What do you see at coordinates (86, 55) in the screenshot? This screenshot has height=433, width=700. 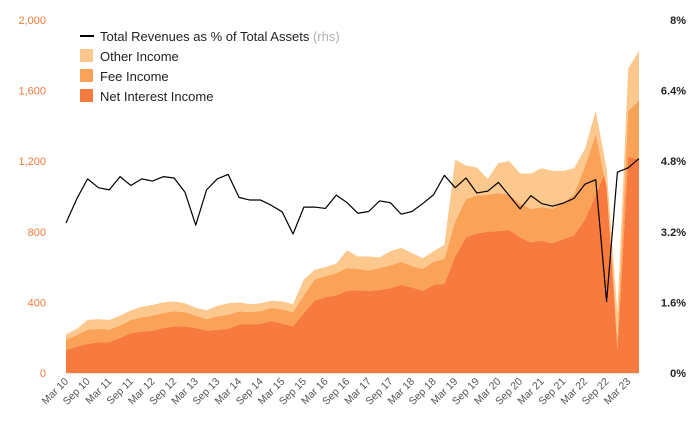 I see `legend-swatch-other-income` at bounding box center [86, 55].